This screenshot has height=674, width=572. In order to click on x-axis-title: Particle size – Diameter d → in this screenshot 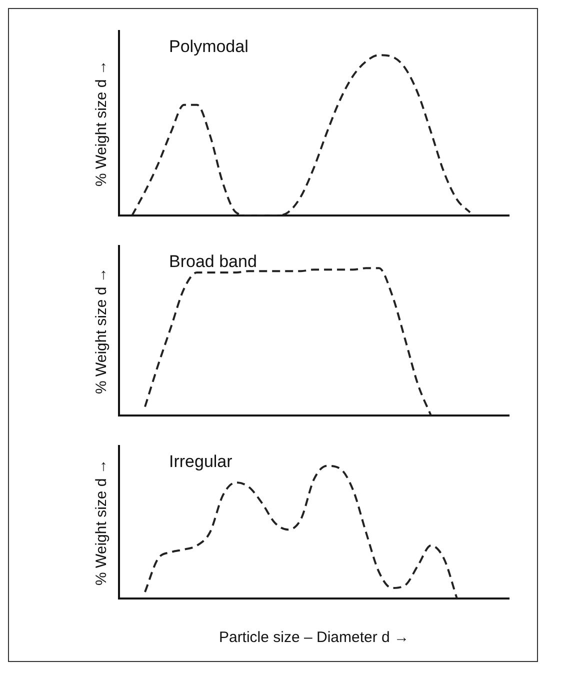, I will do `click(314, 637)`.